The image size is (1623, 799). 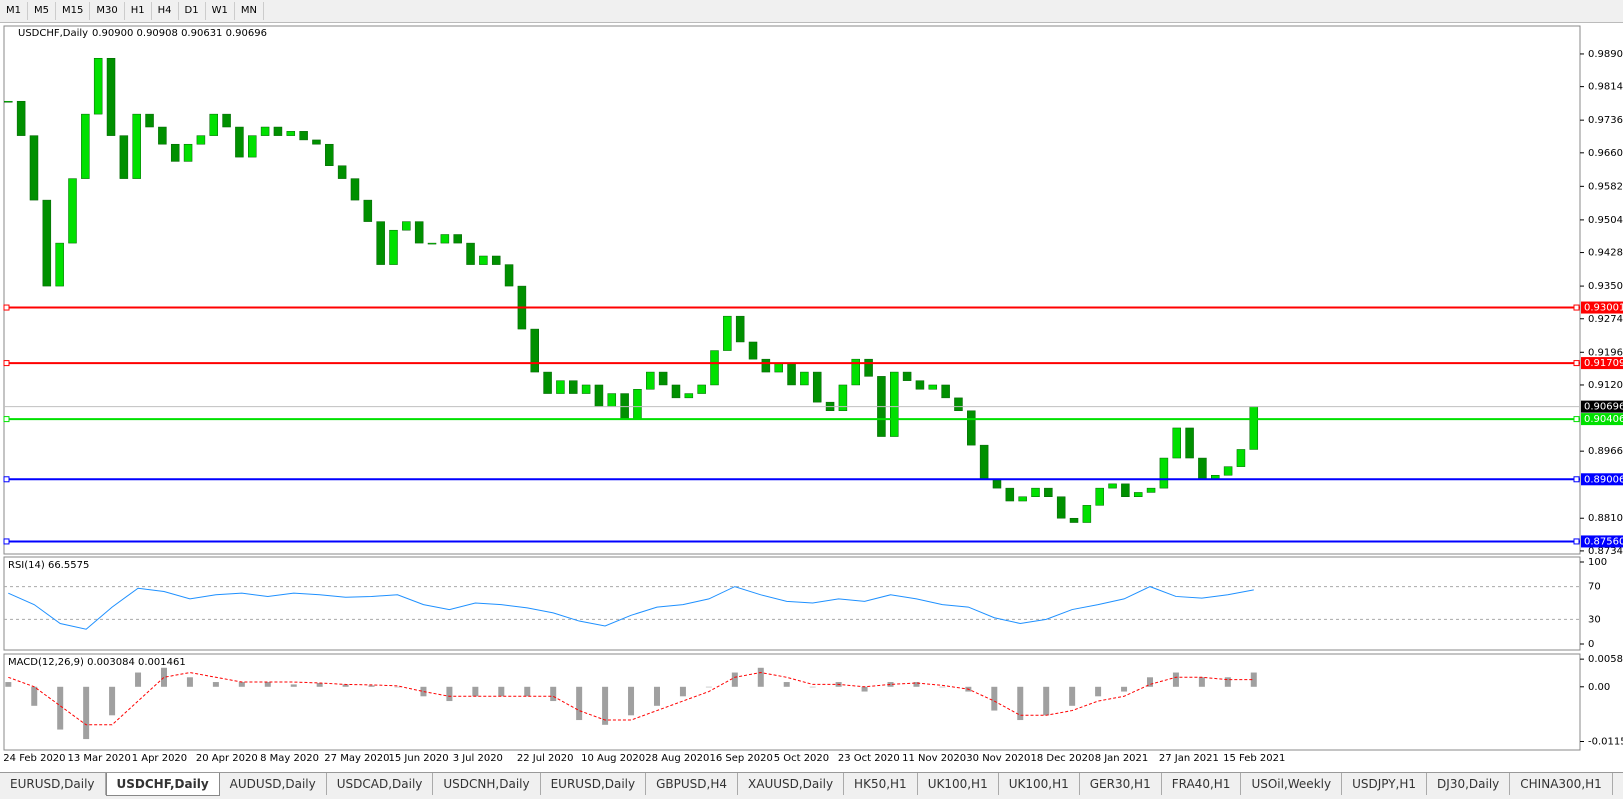 What do you see at coordinates (99, 758) in the screenshot?
I see `x-tick-label: 13 Mar 2020` at bounding box center [99, 758].